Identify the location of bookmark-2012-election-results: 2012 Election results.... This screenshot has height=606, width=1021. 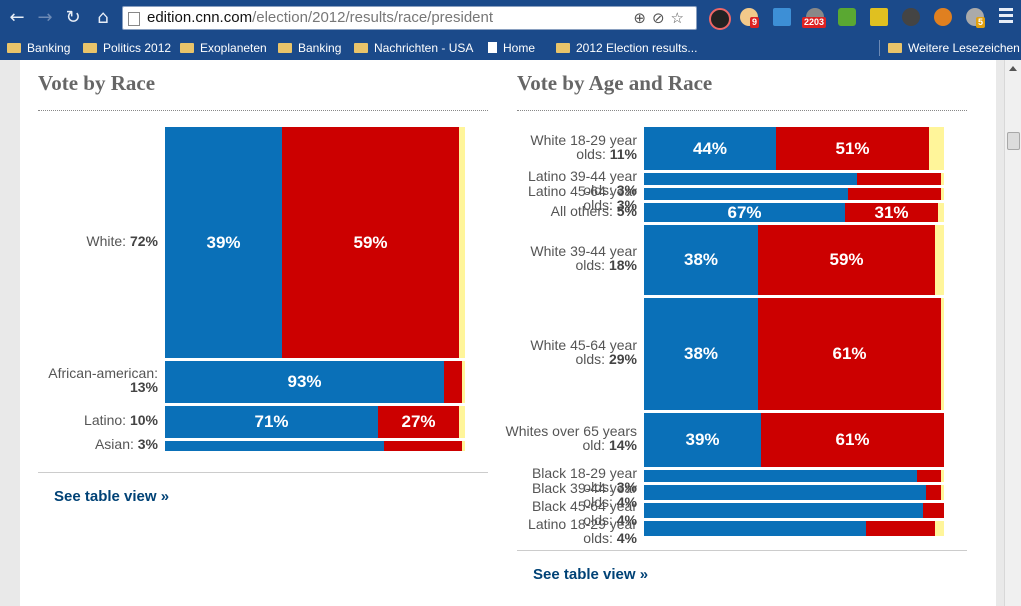
(626, 48).